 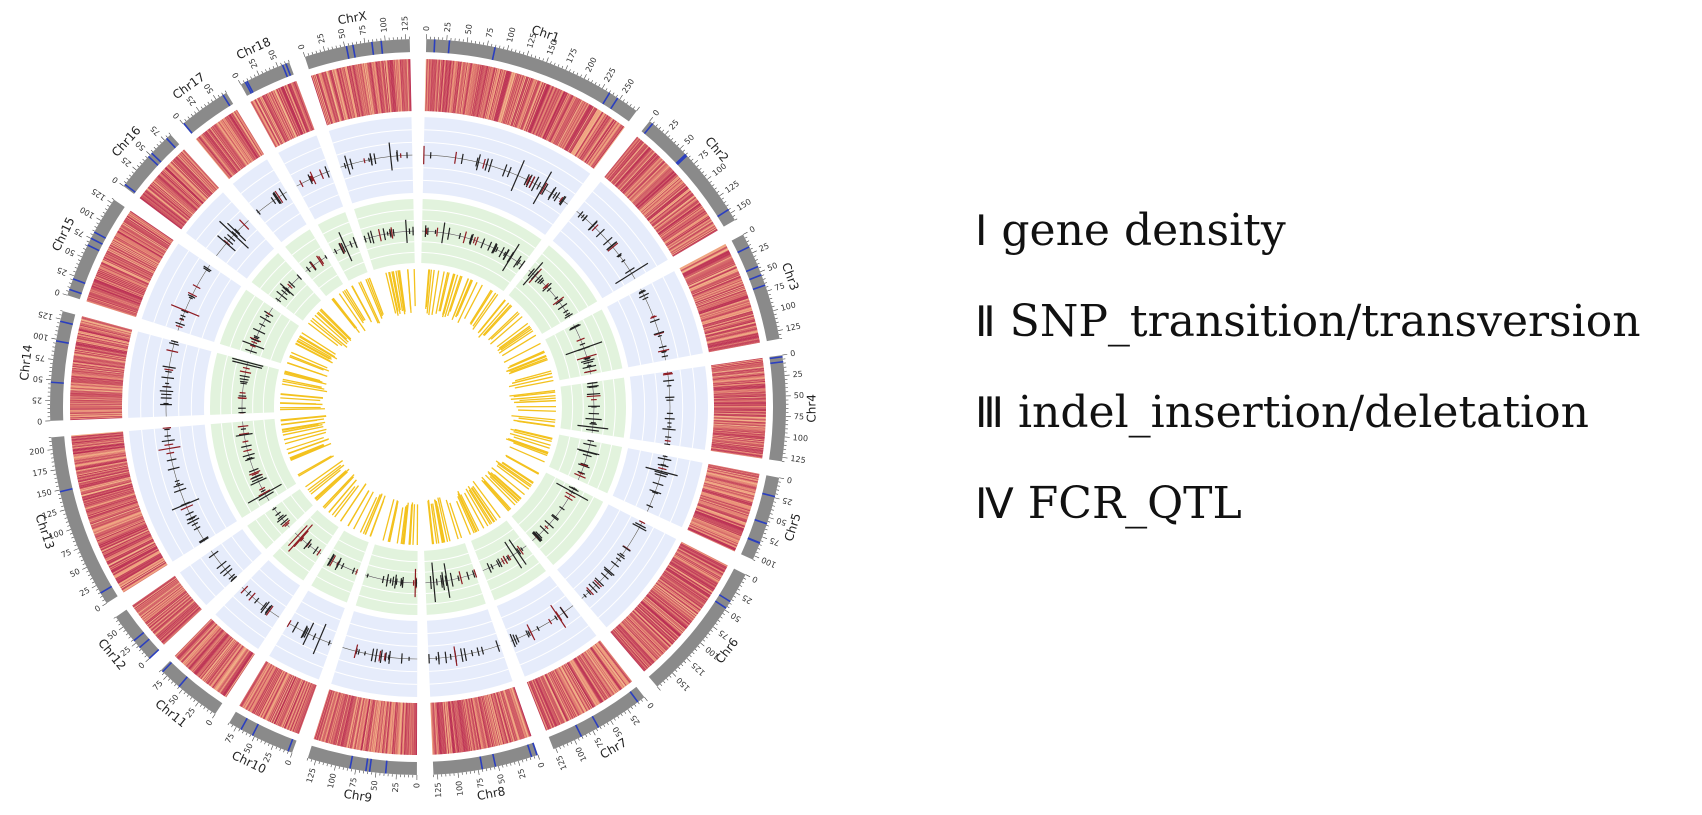 What do you see at coordinates (572, 56) in the screenshot?
I see `tick-label: 175` at bounding box center [572, 56].